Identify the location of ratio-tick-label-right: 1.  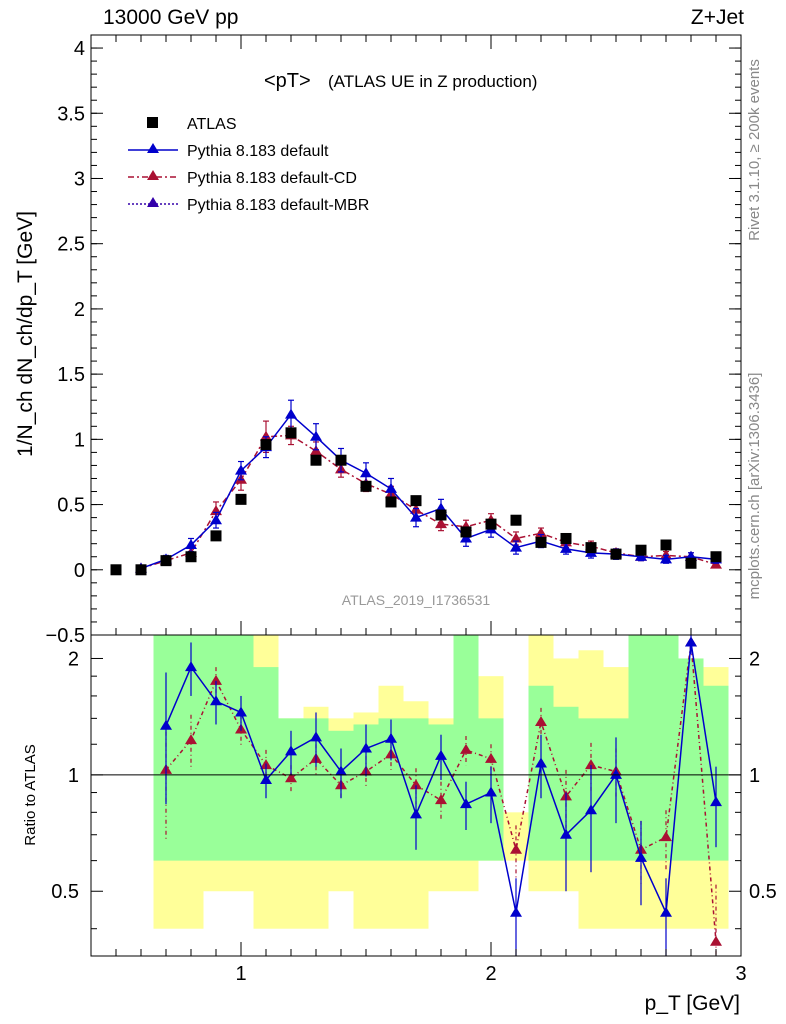
(754, 776).